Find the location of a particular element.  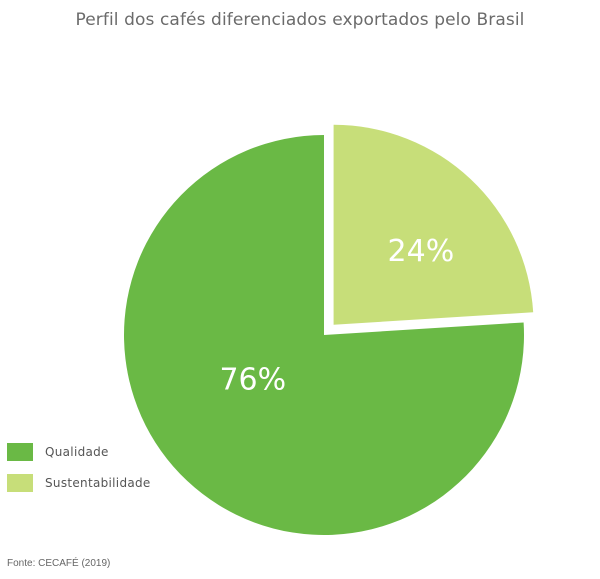

legend-label-sustentabilidade: Sustentabilidade is located at coordinates (98, 483).